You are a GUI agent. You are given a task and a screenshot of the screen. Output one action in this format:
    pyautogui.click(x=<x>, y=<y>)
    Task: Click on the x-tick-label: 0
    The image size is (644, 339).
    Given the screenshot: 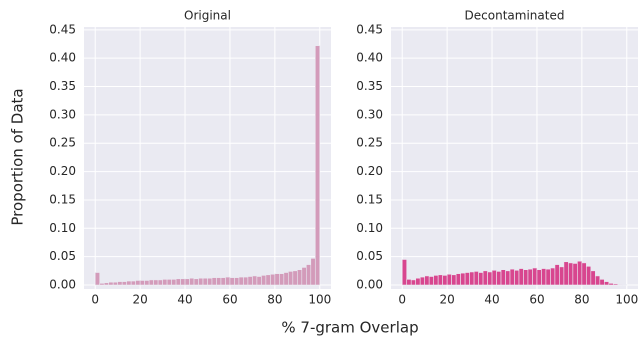 What is the action you would take?
    pyautogui.click(x=95, y=300)
    